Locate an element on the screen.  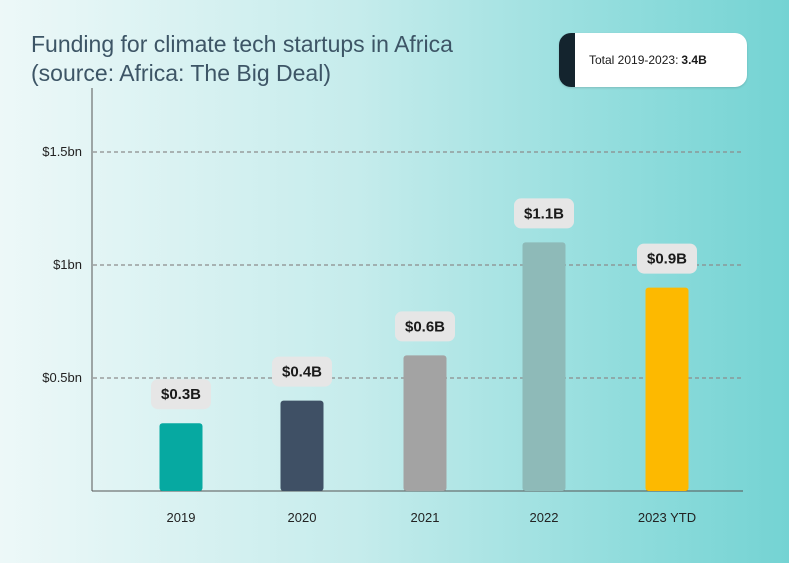
total-badge: Total 2019-2023: 3.4B is located at coordinates (653, 60).